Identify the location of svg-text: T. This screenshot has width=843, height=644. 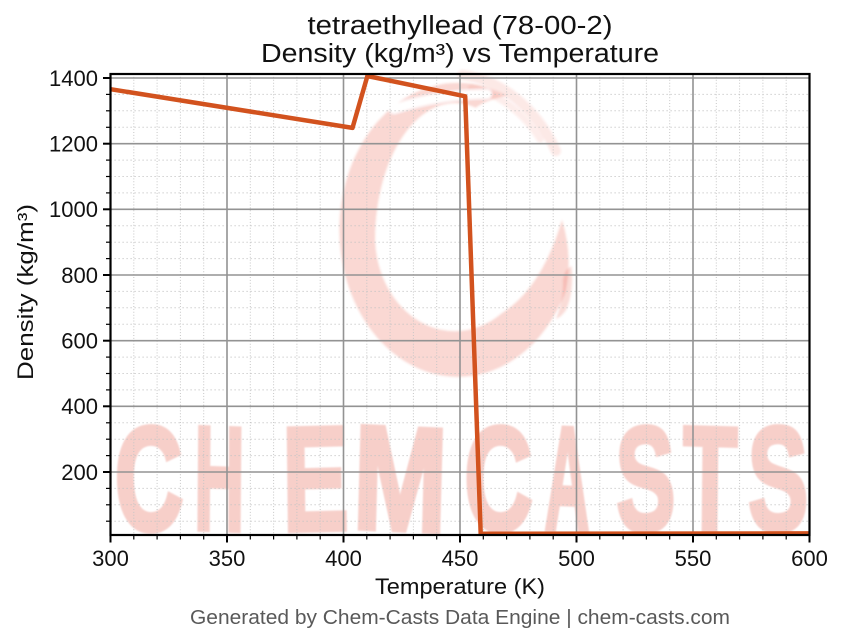
(710, 479).